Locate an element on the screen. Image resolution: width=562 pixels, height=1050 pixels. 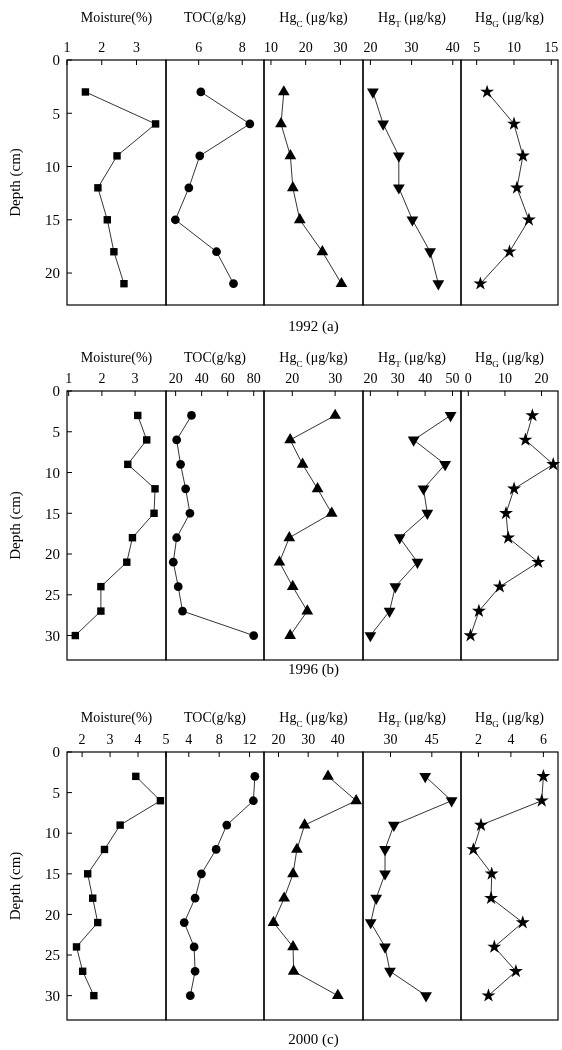
y-tick-label: 0 is located at coordinates (56, 60).